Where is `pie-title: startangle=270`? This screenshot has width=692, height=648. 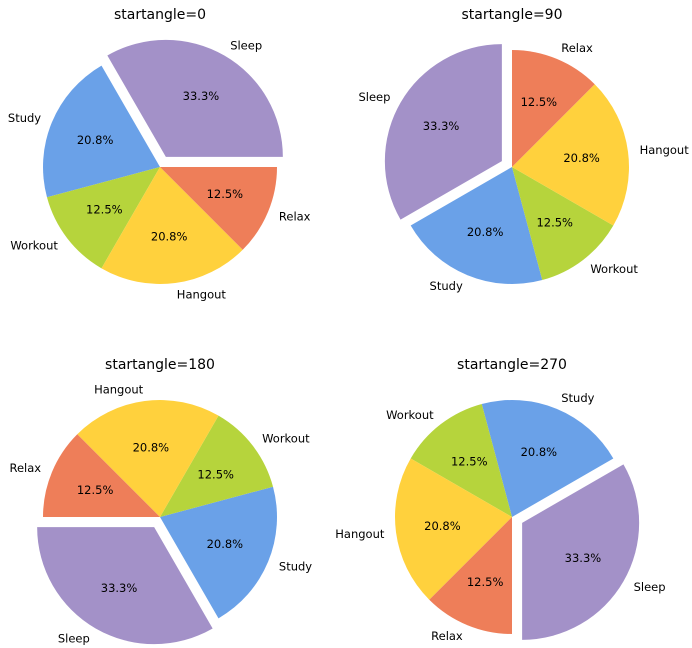
pie-title: startangle=270 is located at coordinates (512, 365).